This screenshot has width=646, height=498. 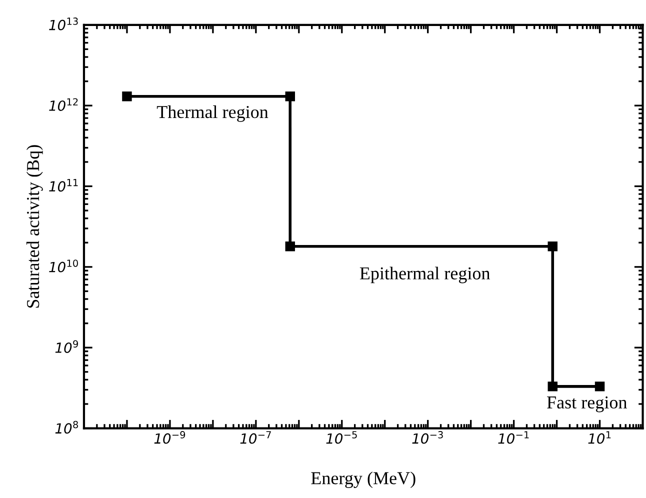 I want to click on x-axis-title: Energy (MeV), so click(x=363, y=480).